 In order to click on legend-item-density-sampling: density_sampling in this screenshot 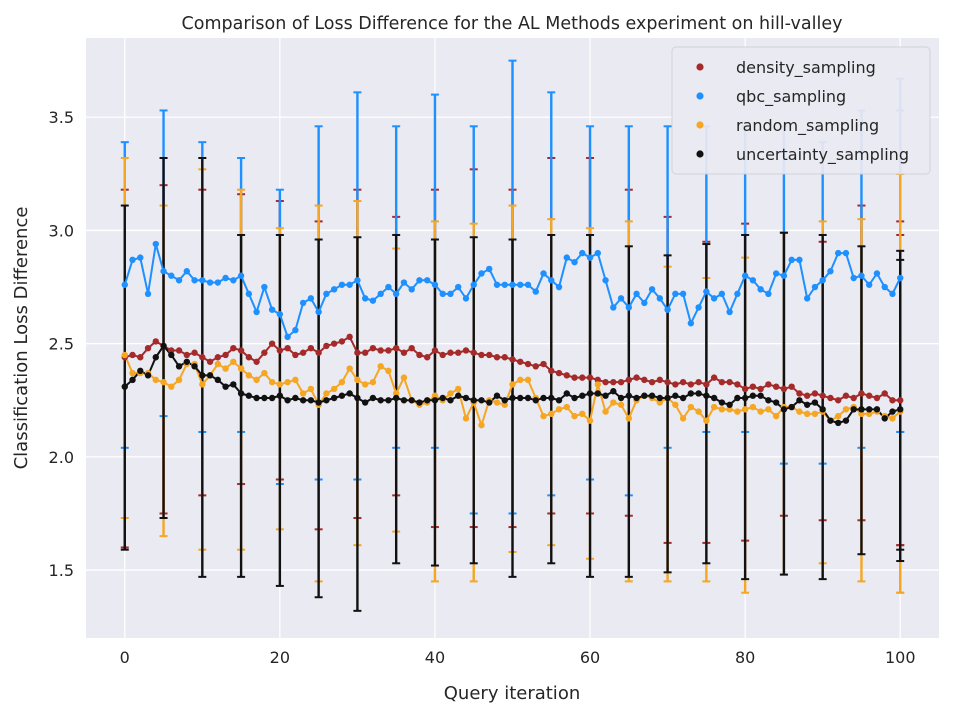, I will do `click(786, 68)`.